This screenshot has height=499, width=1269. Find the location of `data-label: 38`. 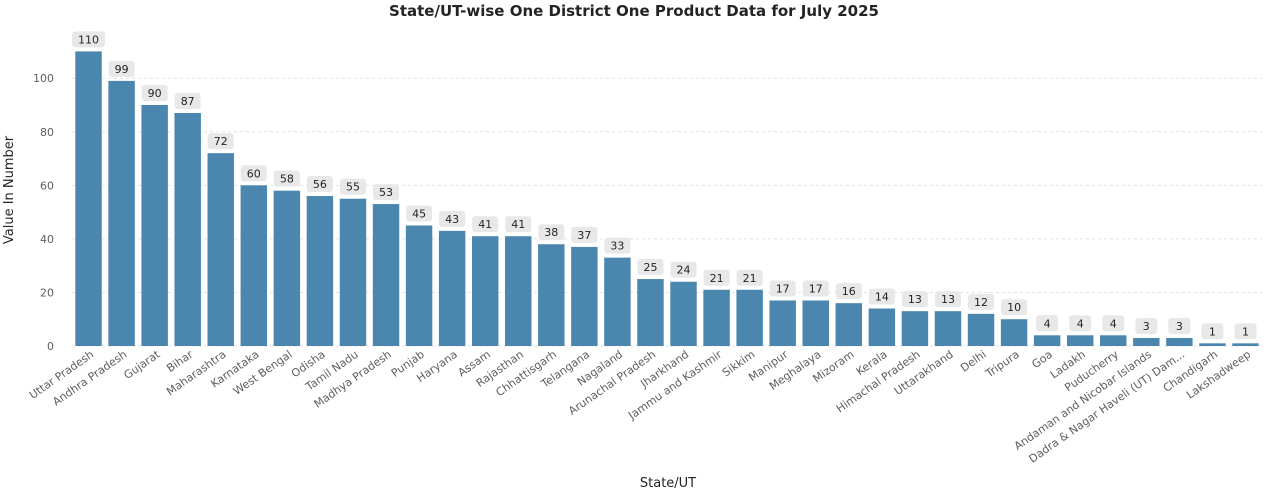

data-label: 38 is located at coordinates (551, 232).